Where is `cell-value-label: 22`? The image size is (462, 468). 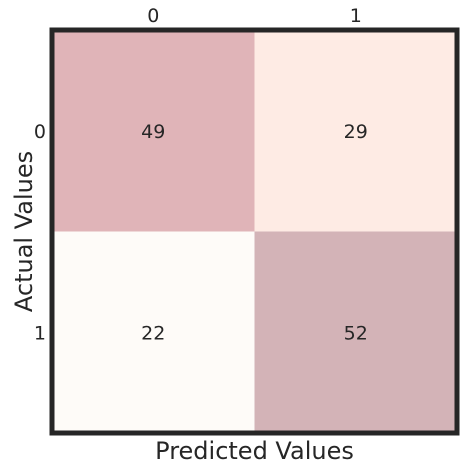 cell-value-label: 22 is located at coordinates (153, 333).